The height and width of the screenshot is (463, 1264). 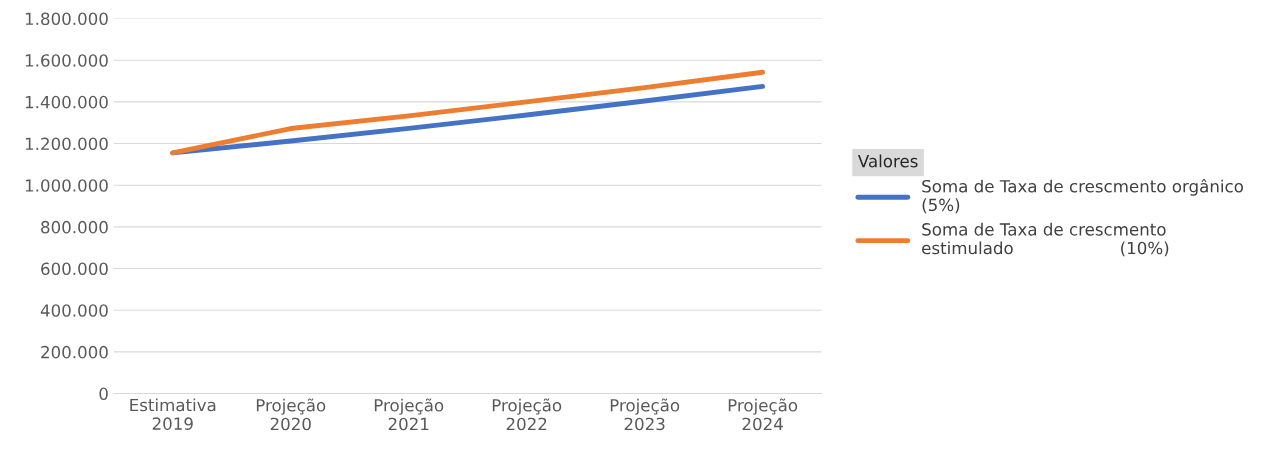 What do you see at coordinates (763, 414) in the screenshot?
I see `x-tick-label: Projeção 2024` at bounding box center [763, 414].